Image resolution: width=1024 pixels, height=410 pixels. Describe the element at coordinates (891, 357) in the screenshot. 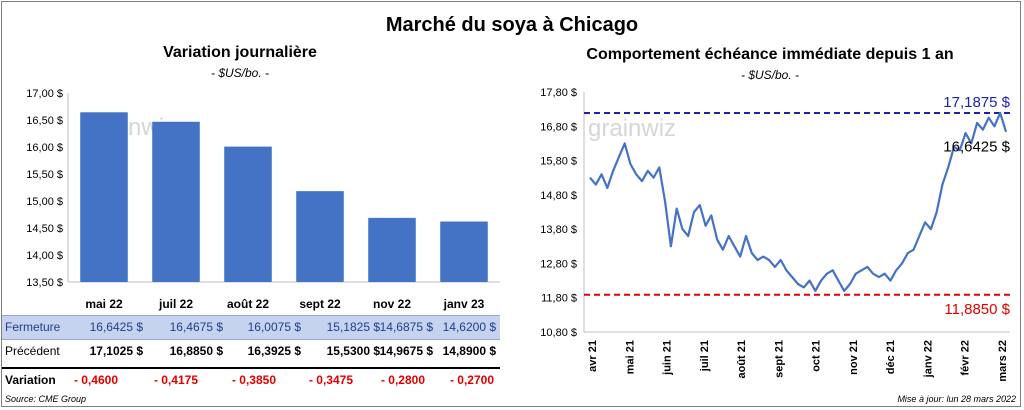

I see `x-tick-label: déc 21` at that location.